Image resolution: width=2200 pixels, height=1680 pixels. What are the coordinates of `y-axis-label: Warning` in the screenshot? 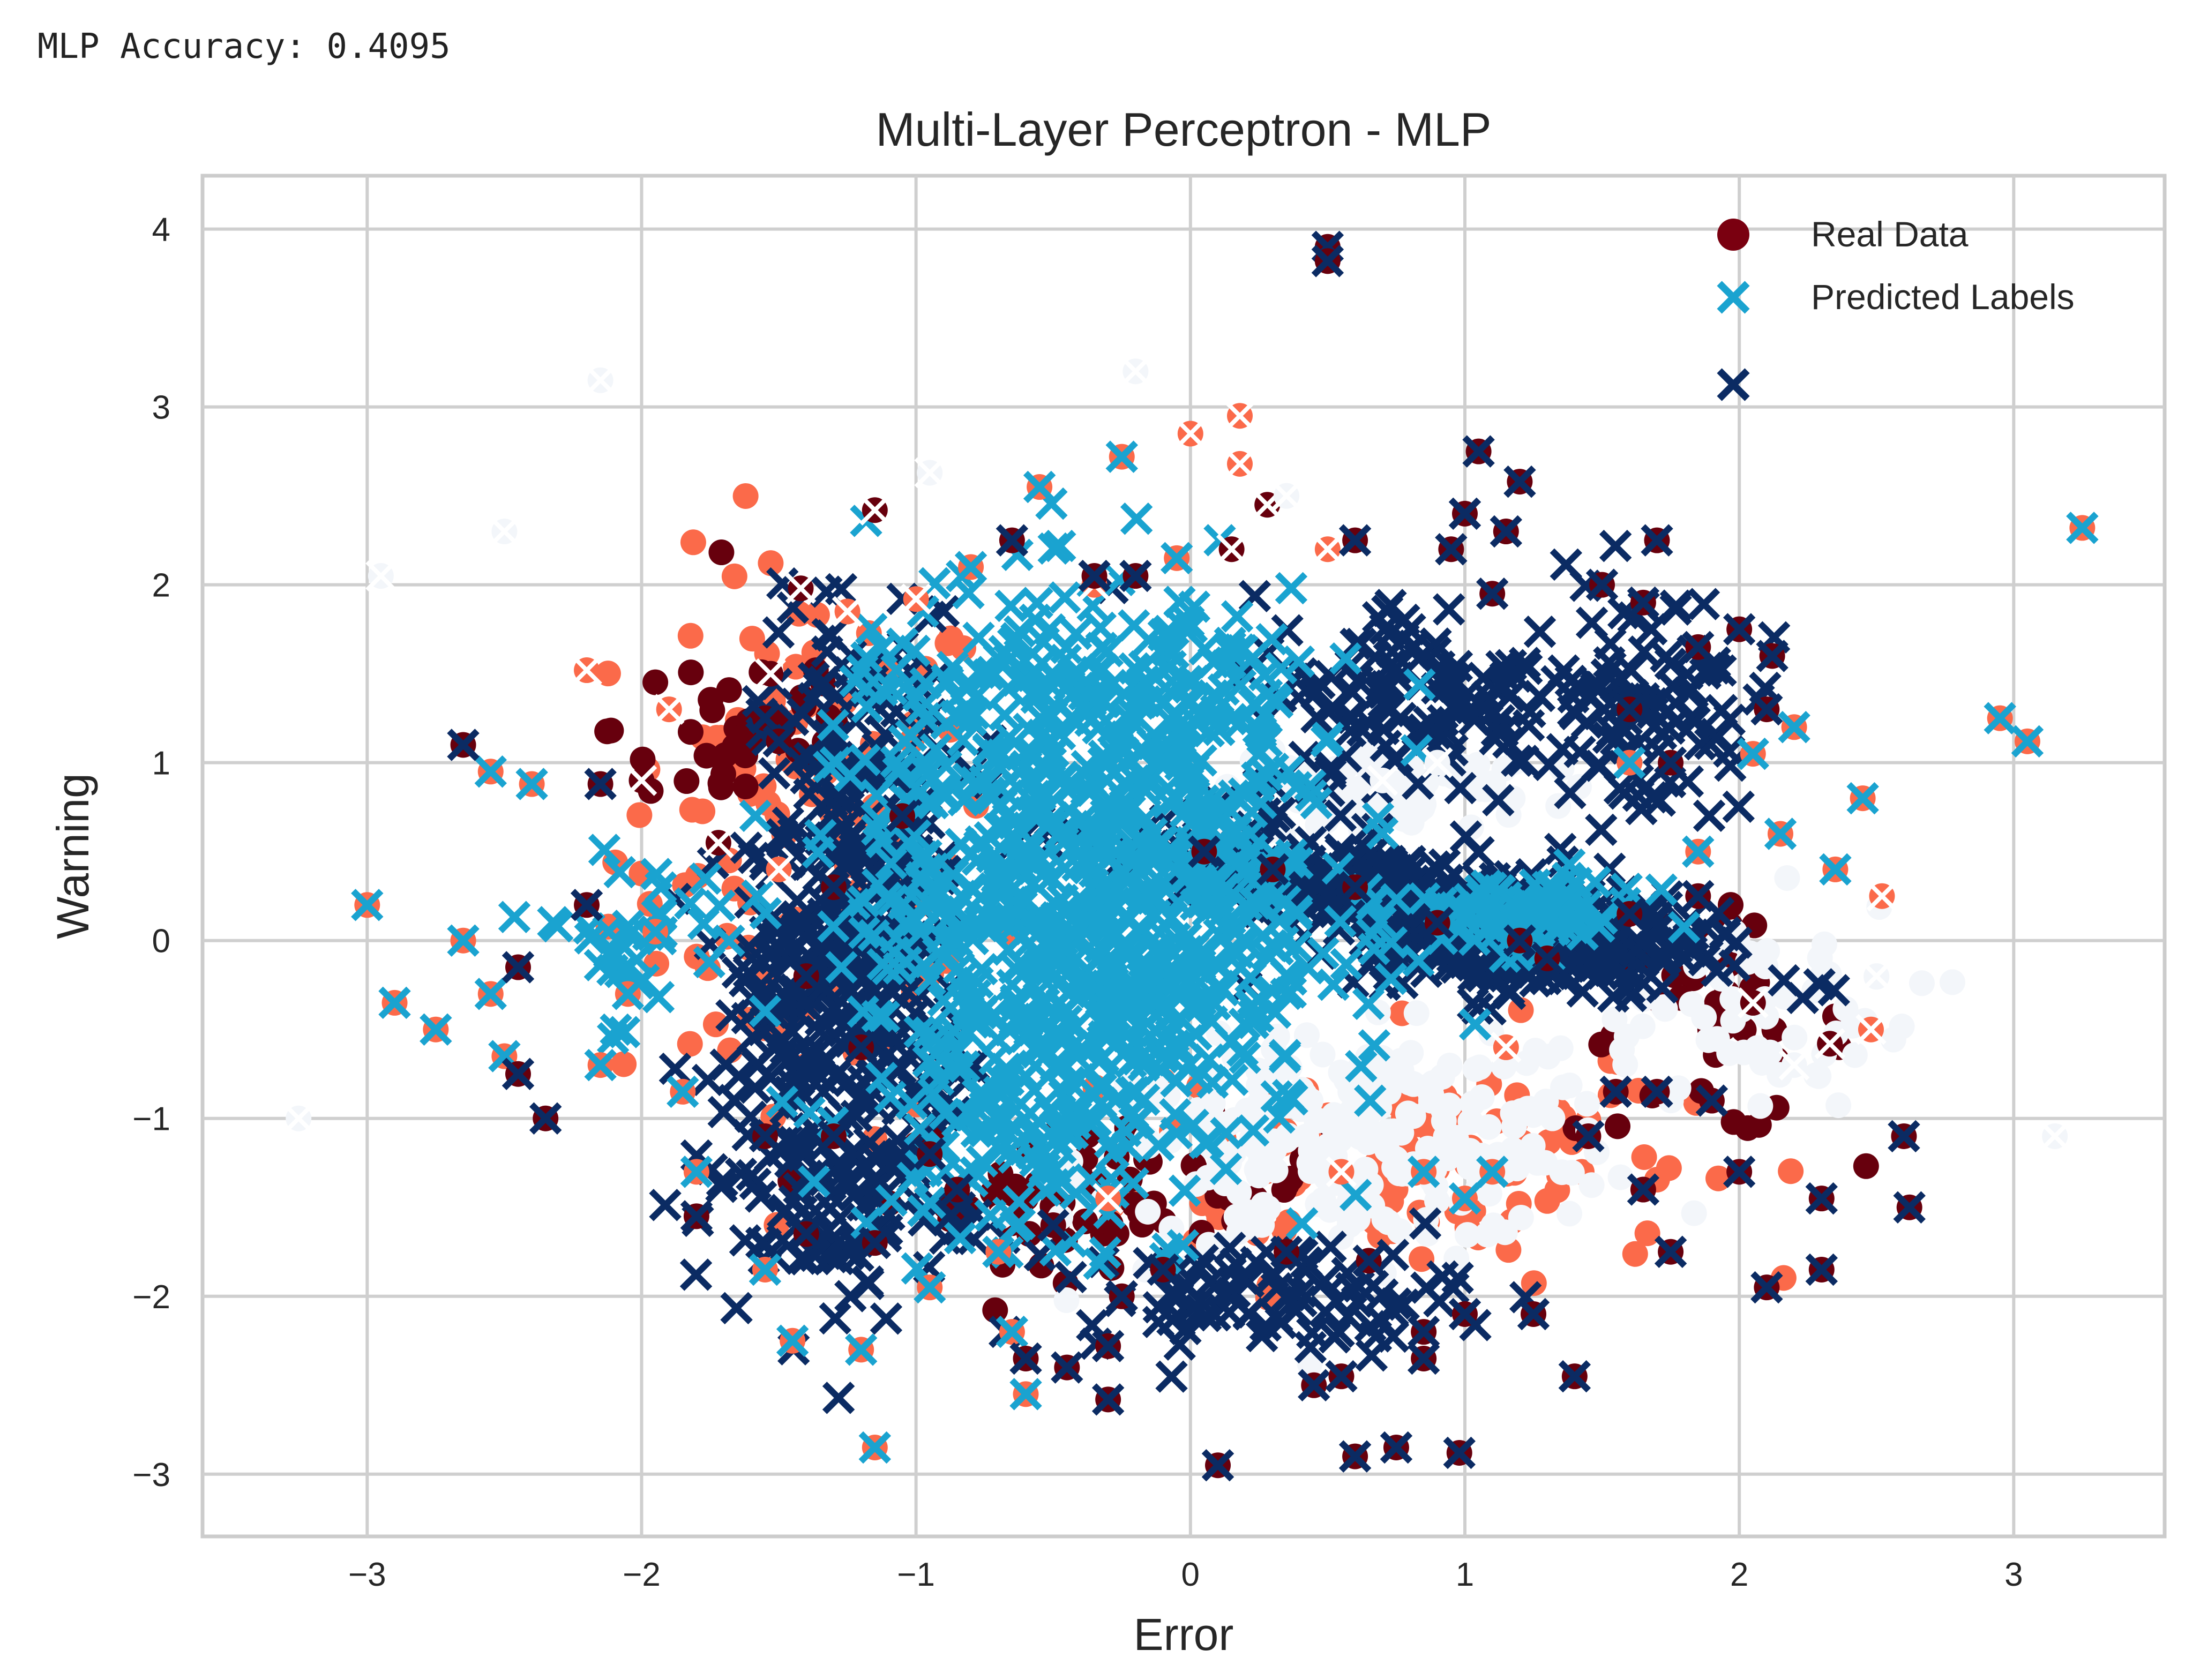 It's located at (73, 856).